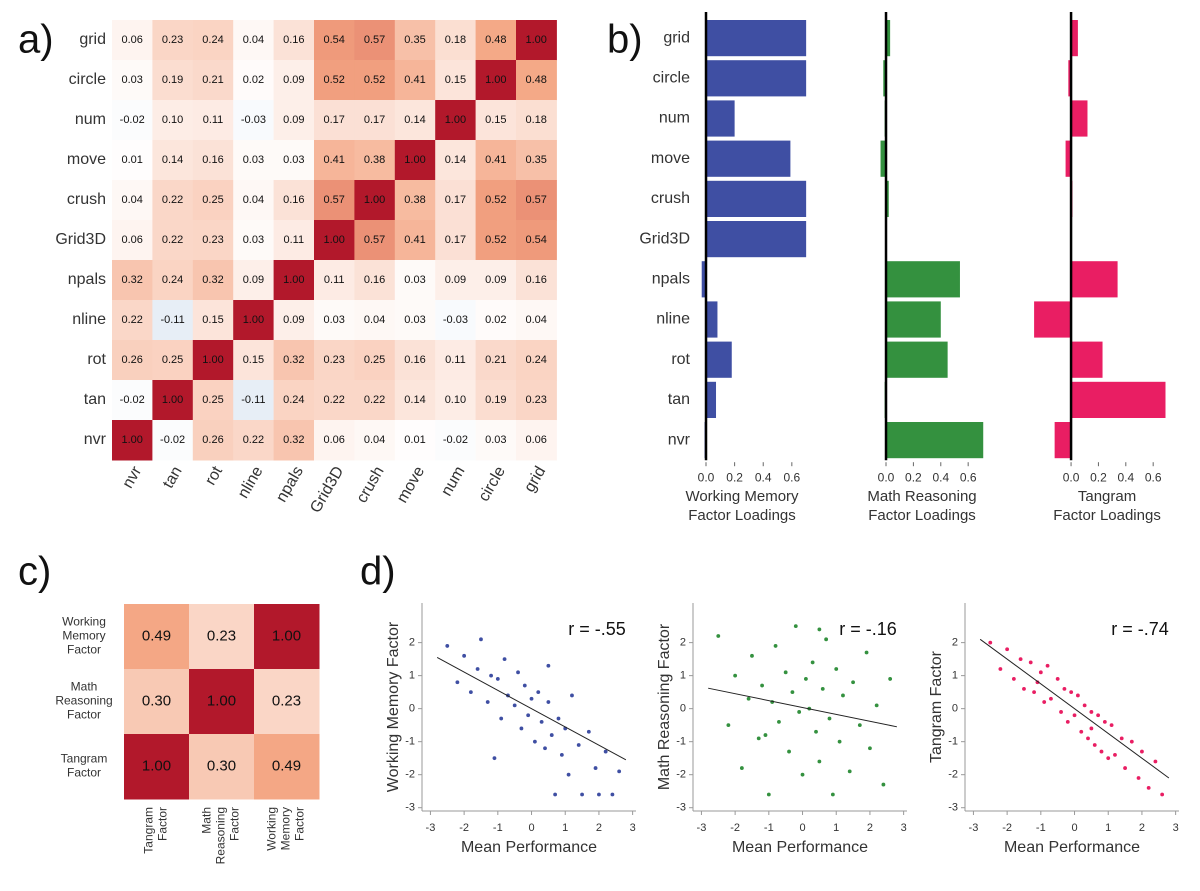  Describe the element at coordinates (36, 40) in the screenshot. I see `panel-label: a)` at that location.